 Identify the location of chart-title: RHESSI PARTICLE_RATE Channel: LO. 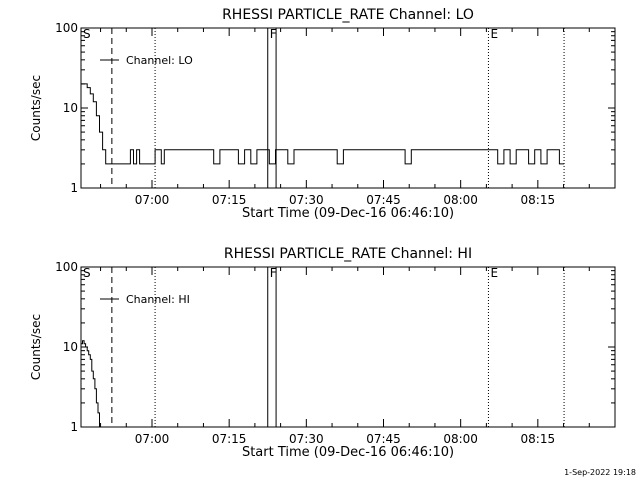
(348, 15).